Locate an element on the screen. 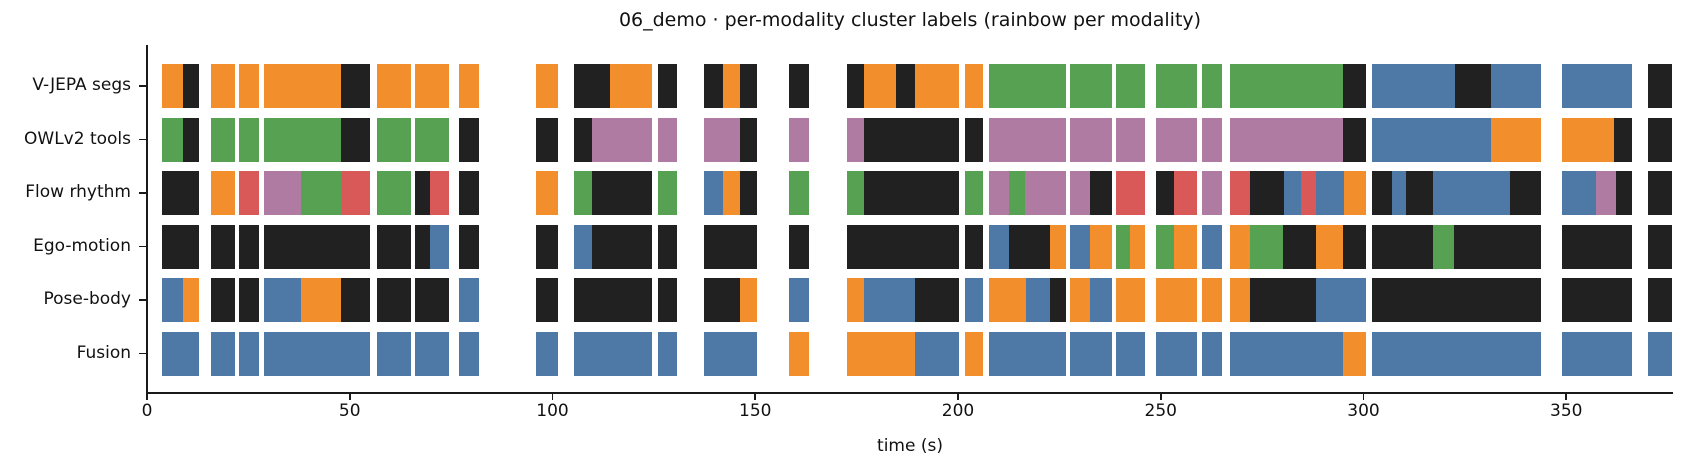  row-label: Ego-motion is located at coordinates (82, 245).